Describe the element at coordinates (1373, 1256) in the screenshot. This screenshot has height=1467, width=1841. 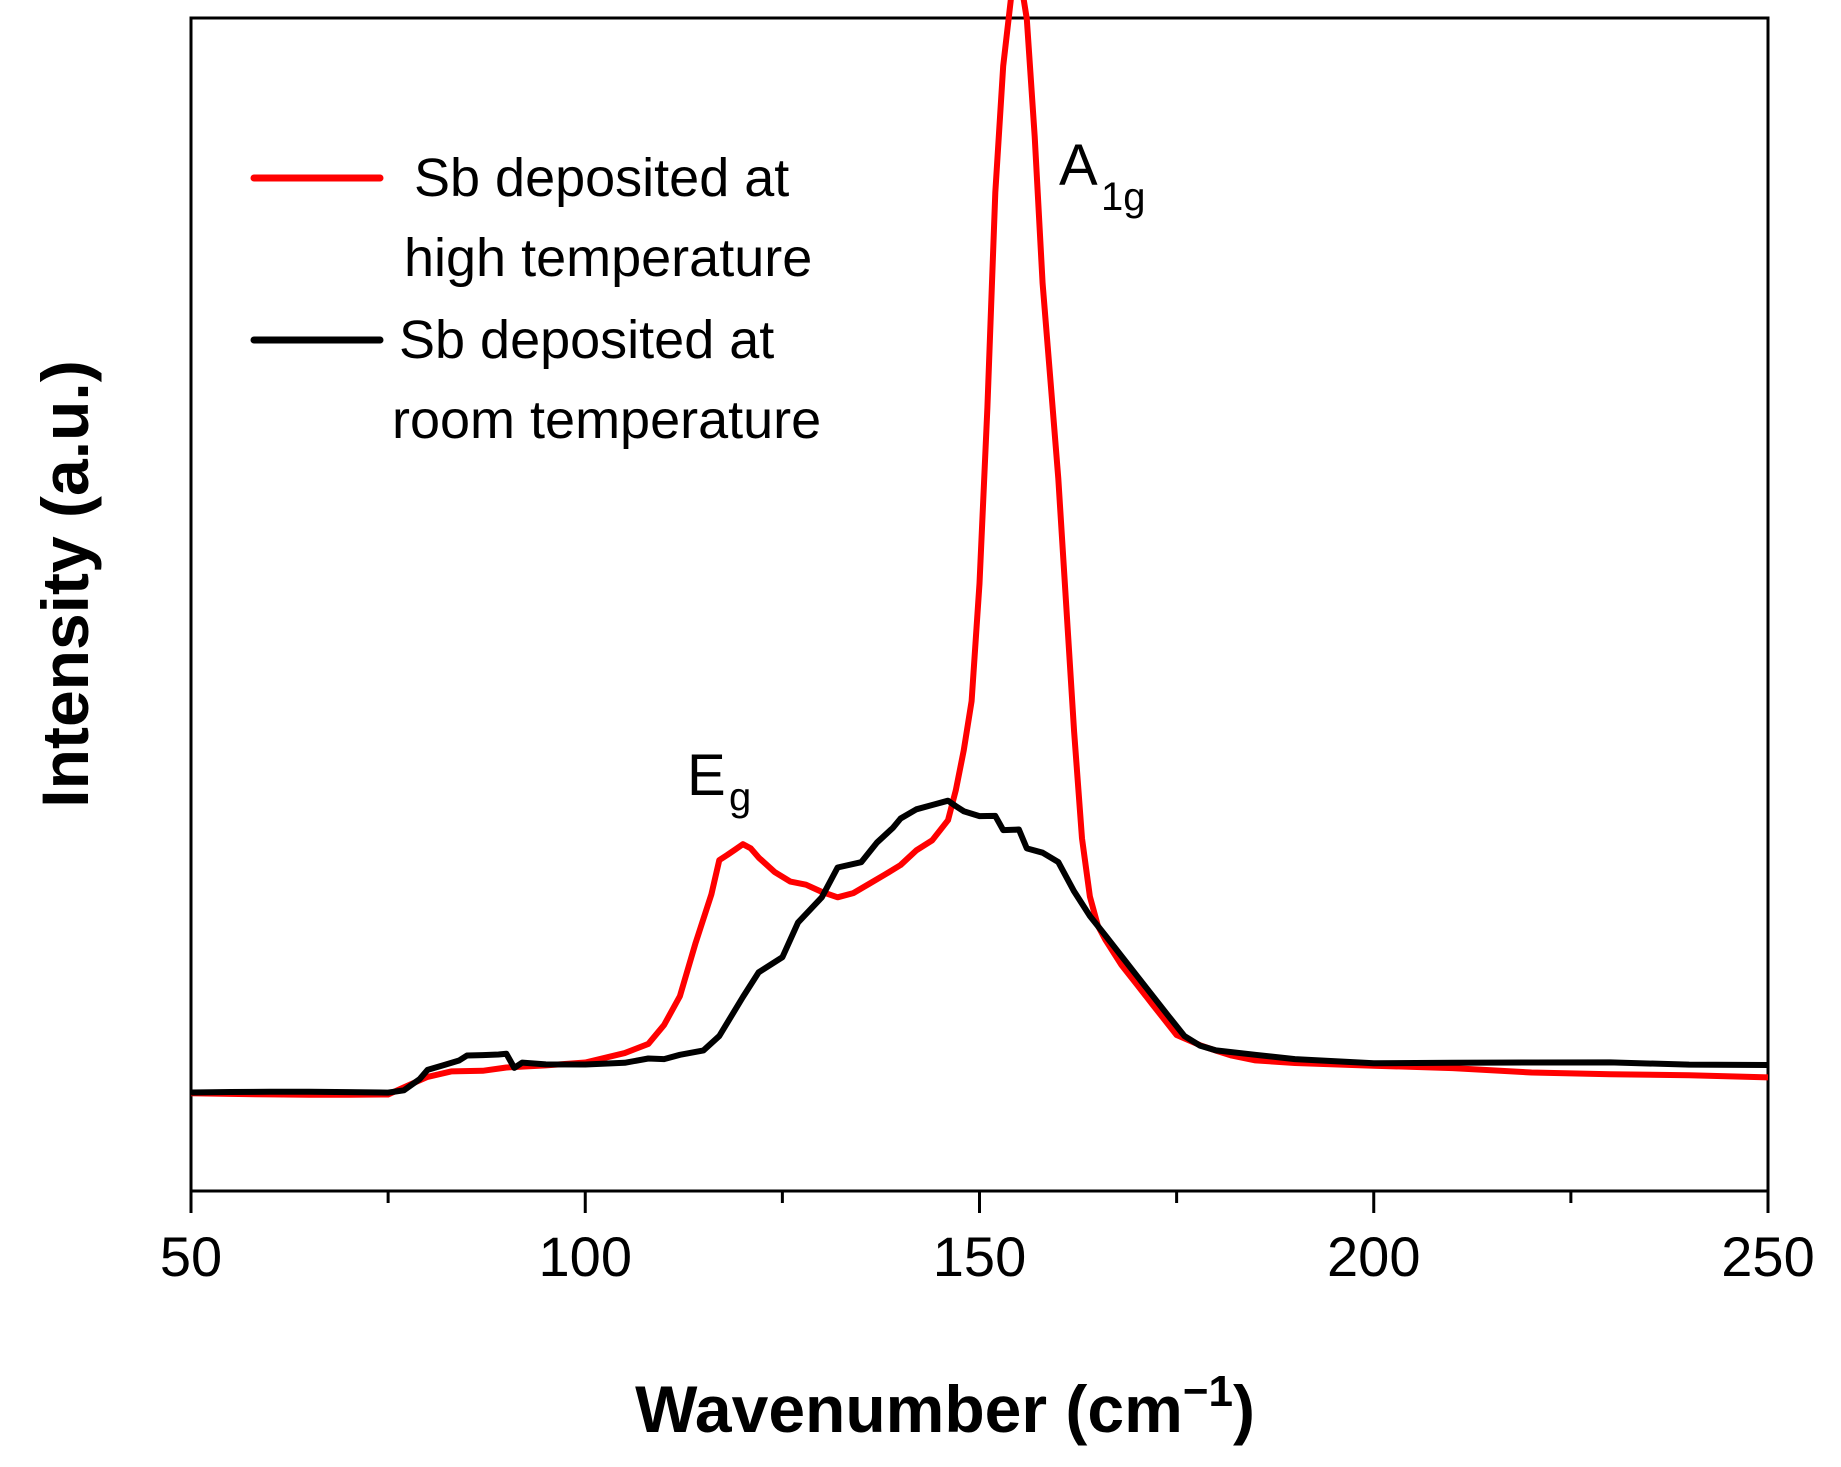
I see `x-tick-label: 200` at that location.